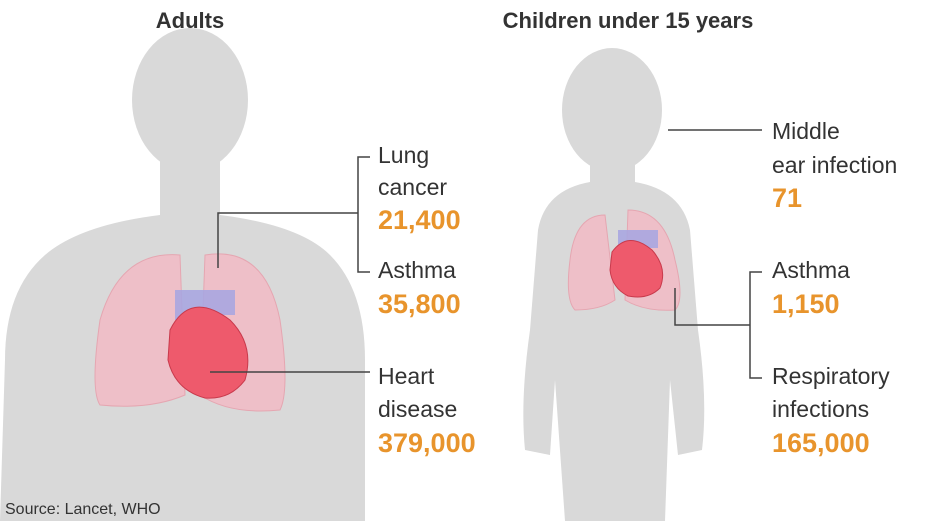 This screenshot has height=521, width=930. I want to click on source: Source: Lancet, WHO, so click(83, 509).